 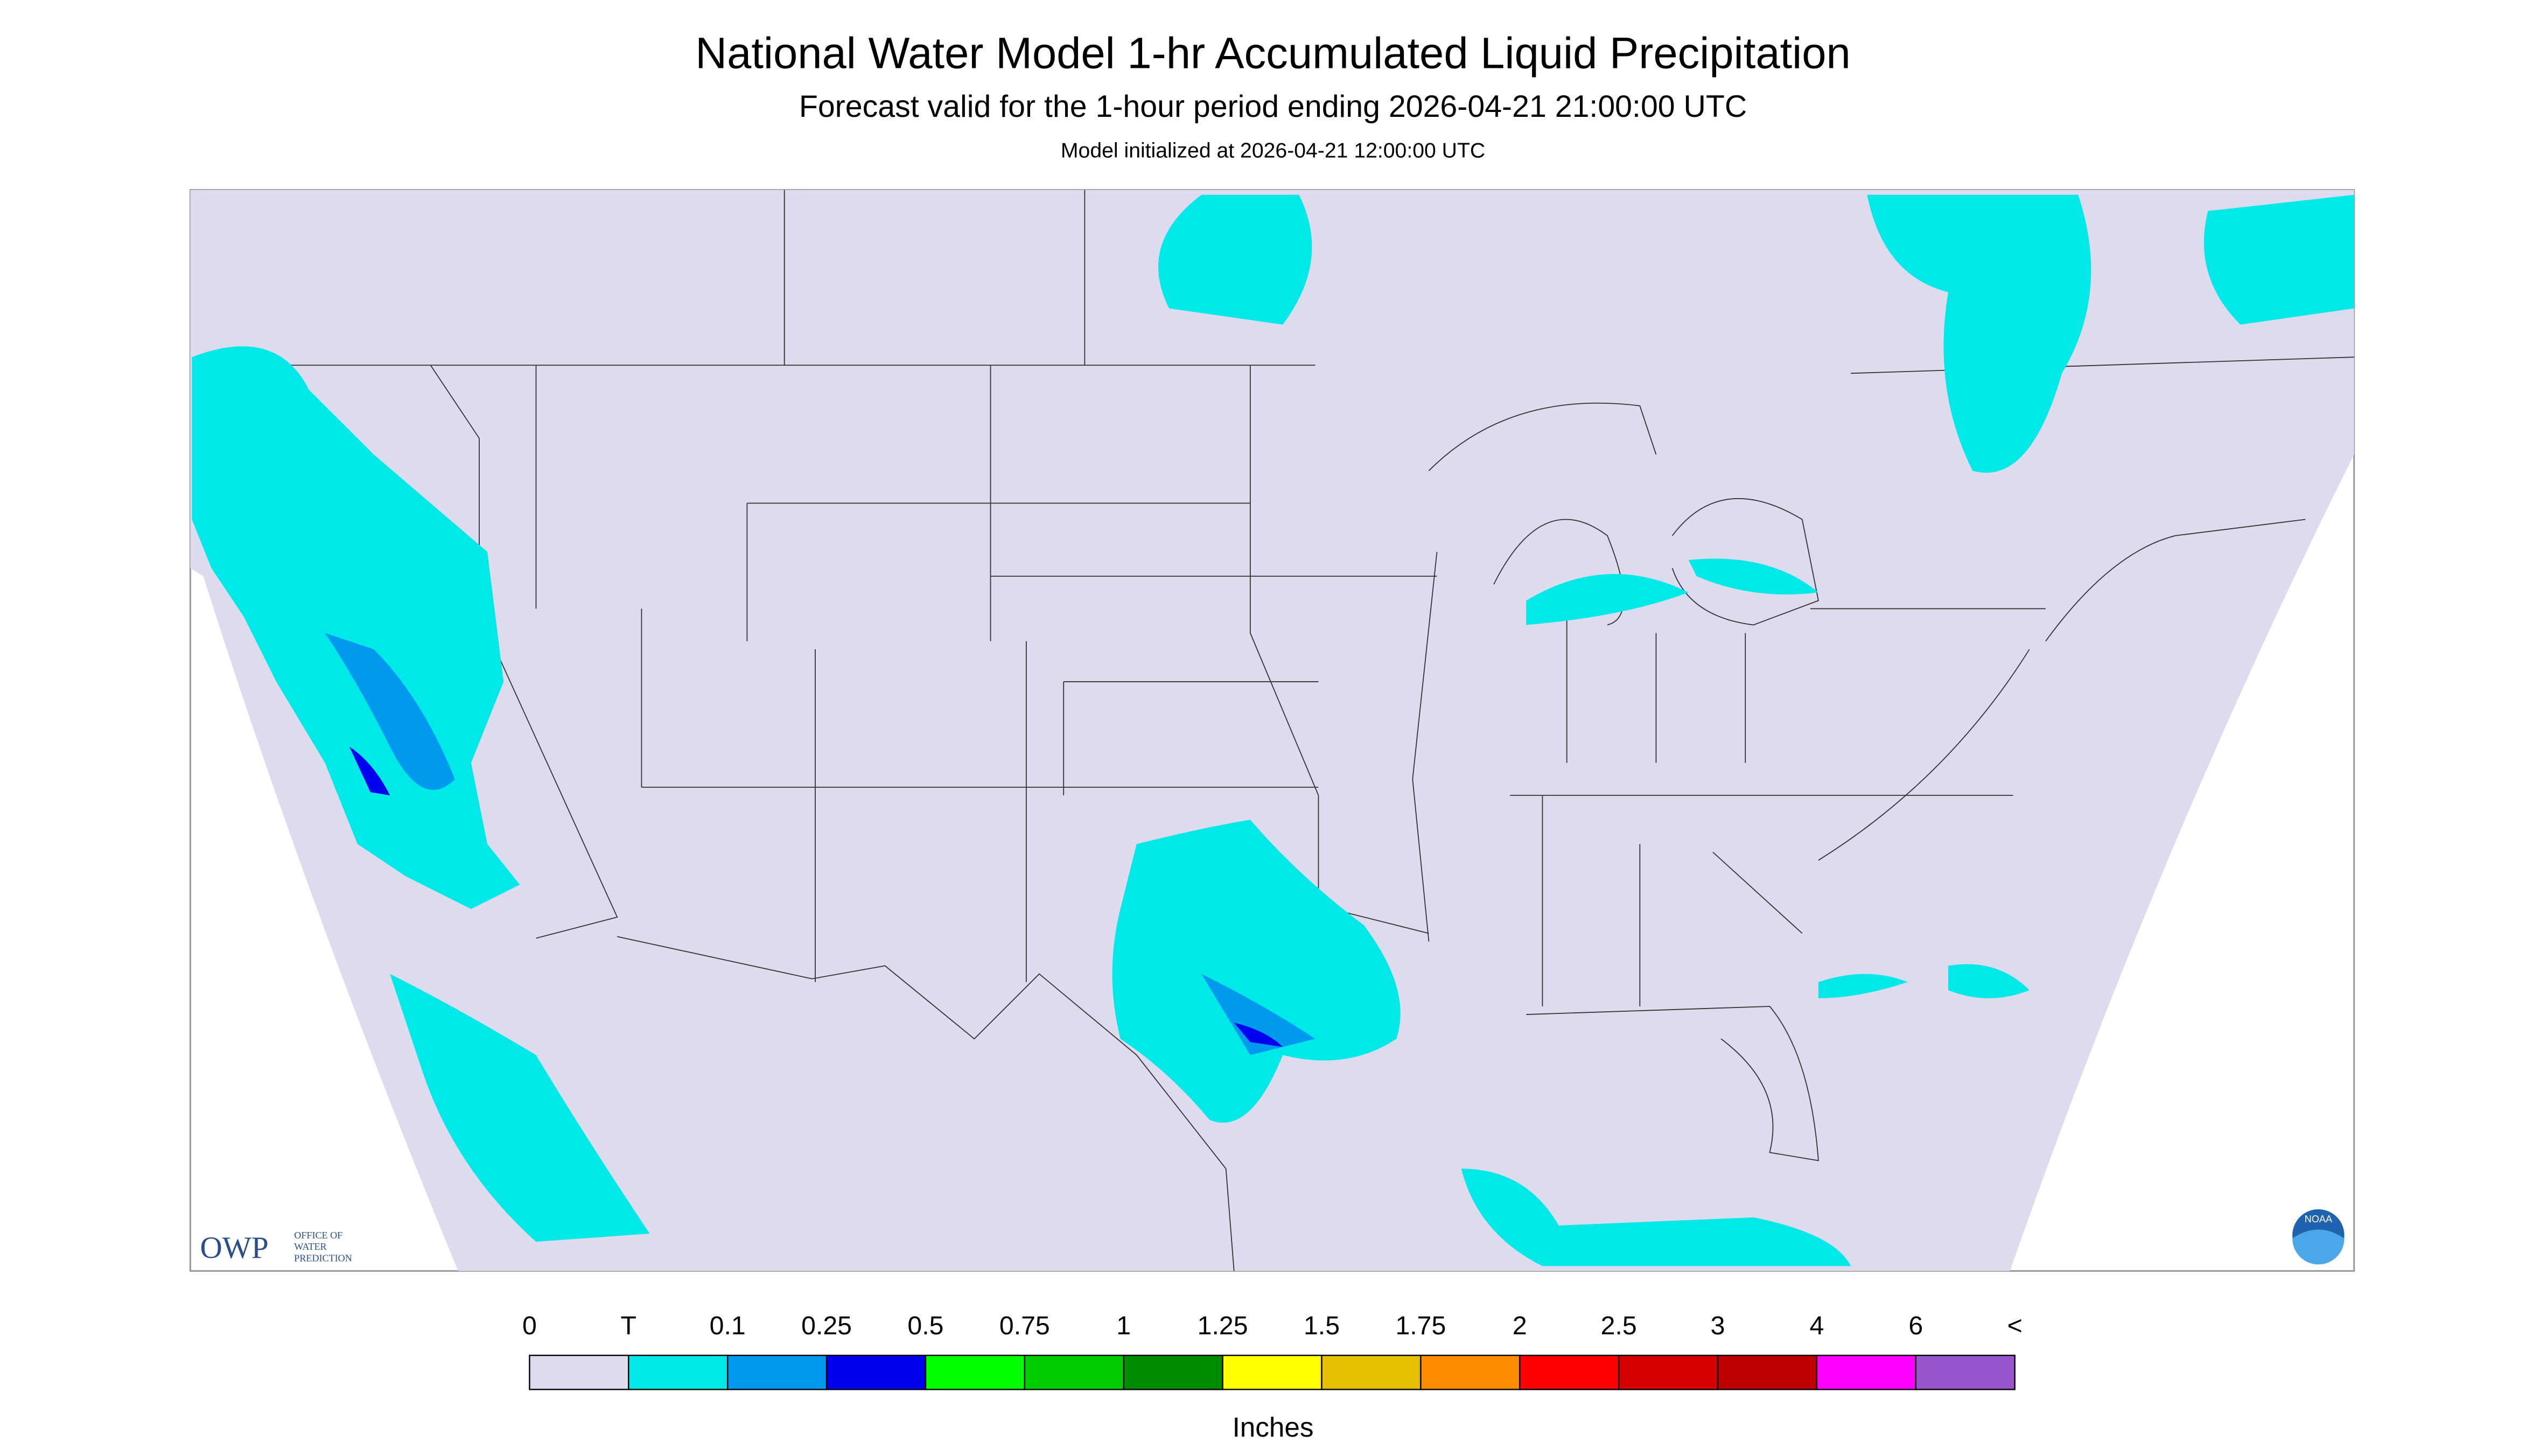 I want to click on legend-label: 1.75, so click(x=1421, y=1325).